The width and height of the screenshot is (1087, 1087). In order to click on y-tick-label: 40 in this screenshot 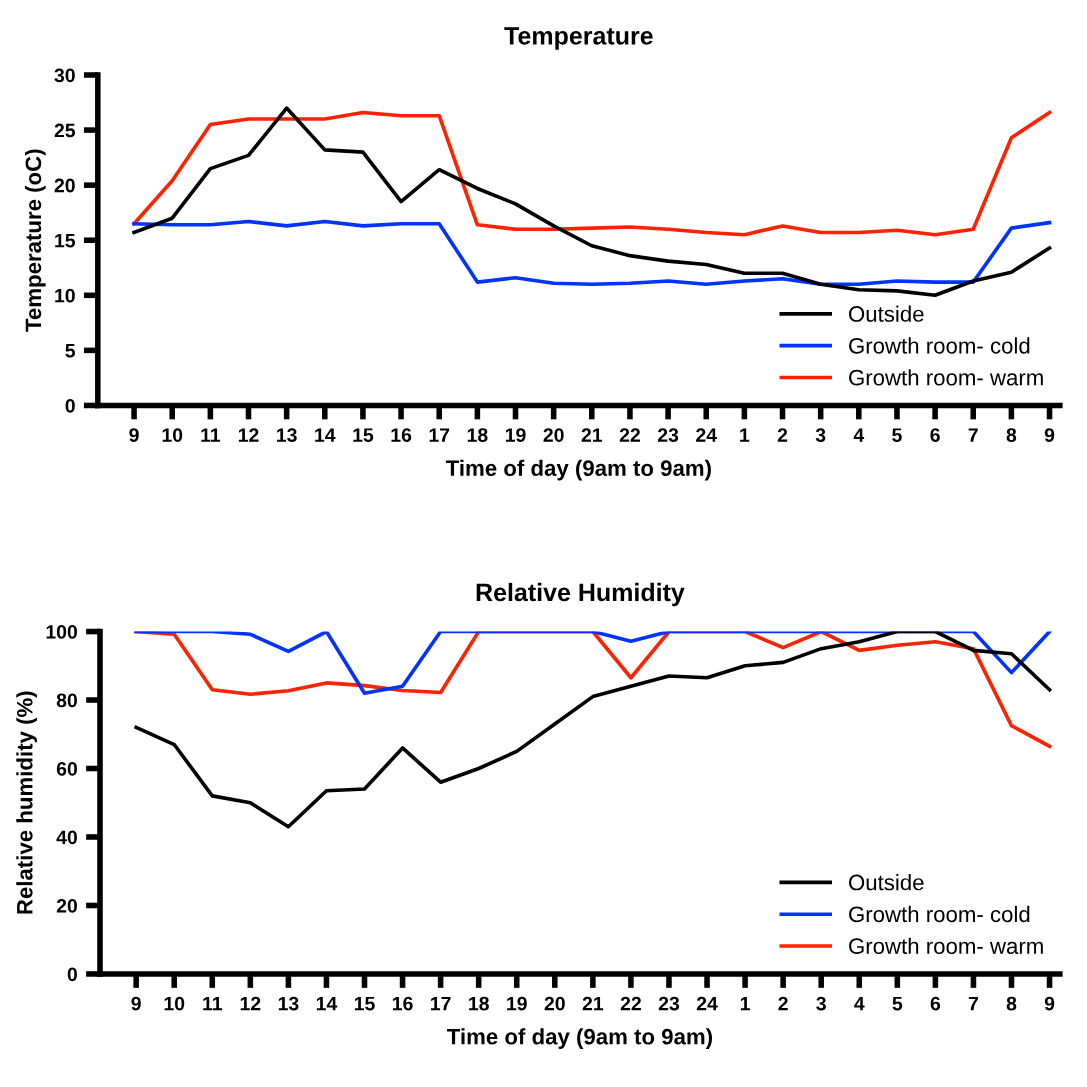, I will do `click(66, 837)`.